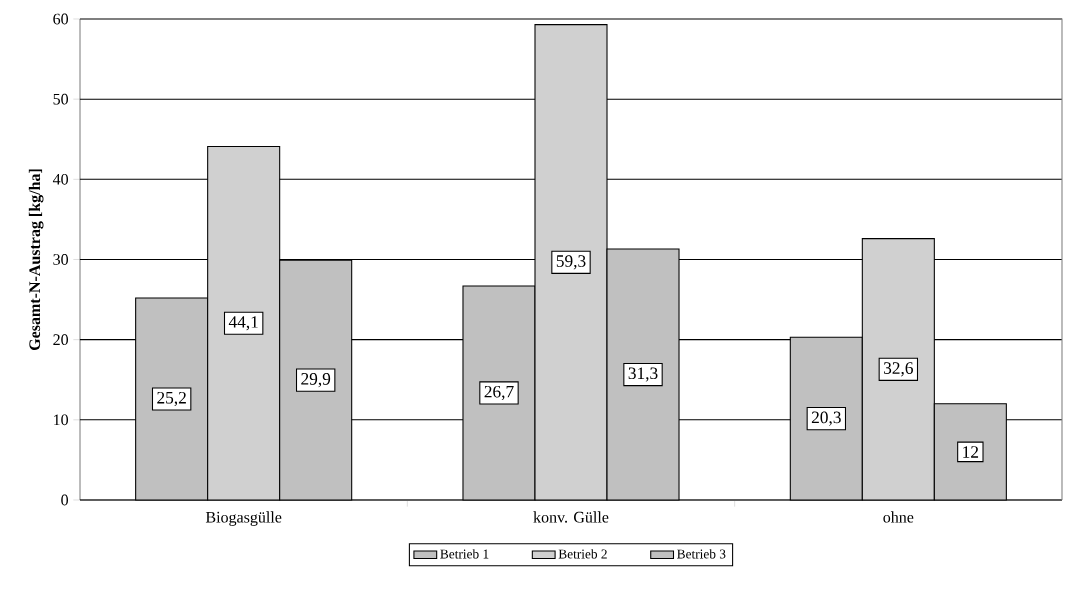 The height and width of the screenshot is (592, 1065). What do you see at coordinates (571, 517) in the screenshot?
I see `x-tick-label: konv. Gülle` at bounding box center [571, 517].